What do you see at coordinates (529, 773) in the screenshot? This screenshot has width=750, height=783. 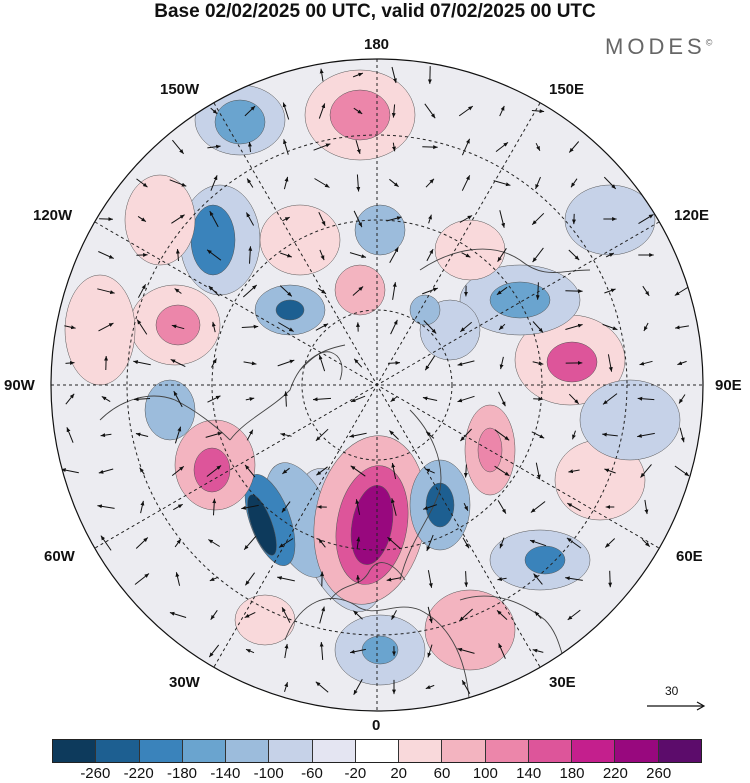 I see `colorbar-tick-label: 140` at bounding box center [529, 773].